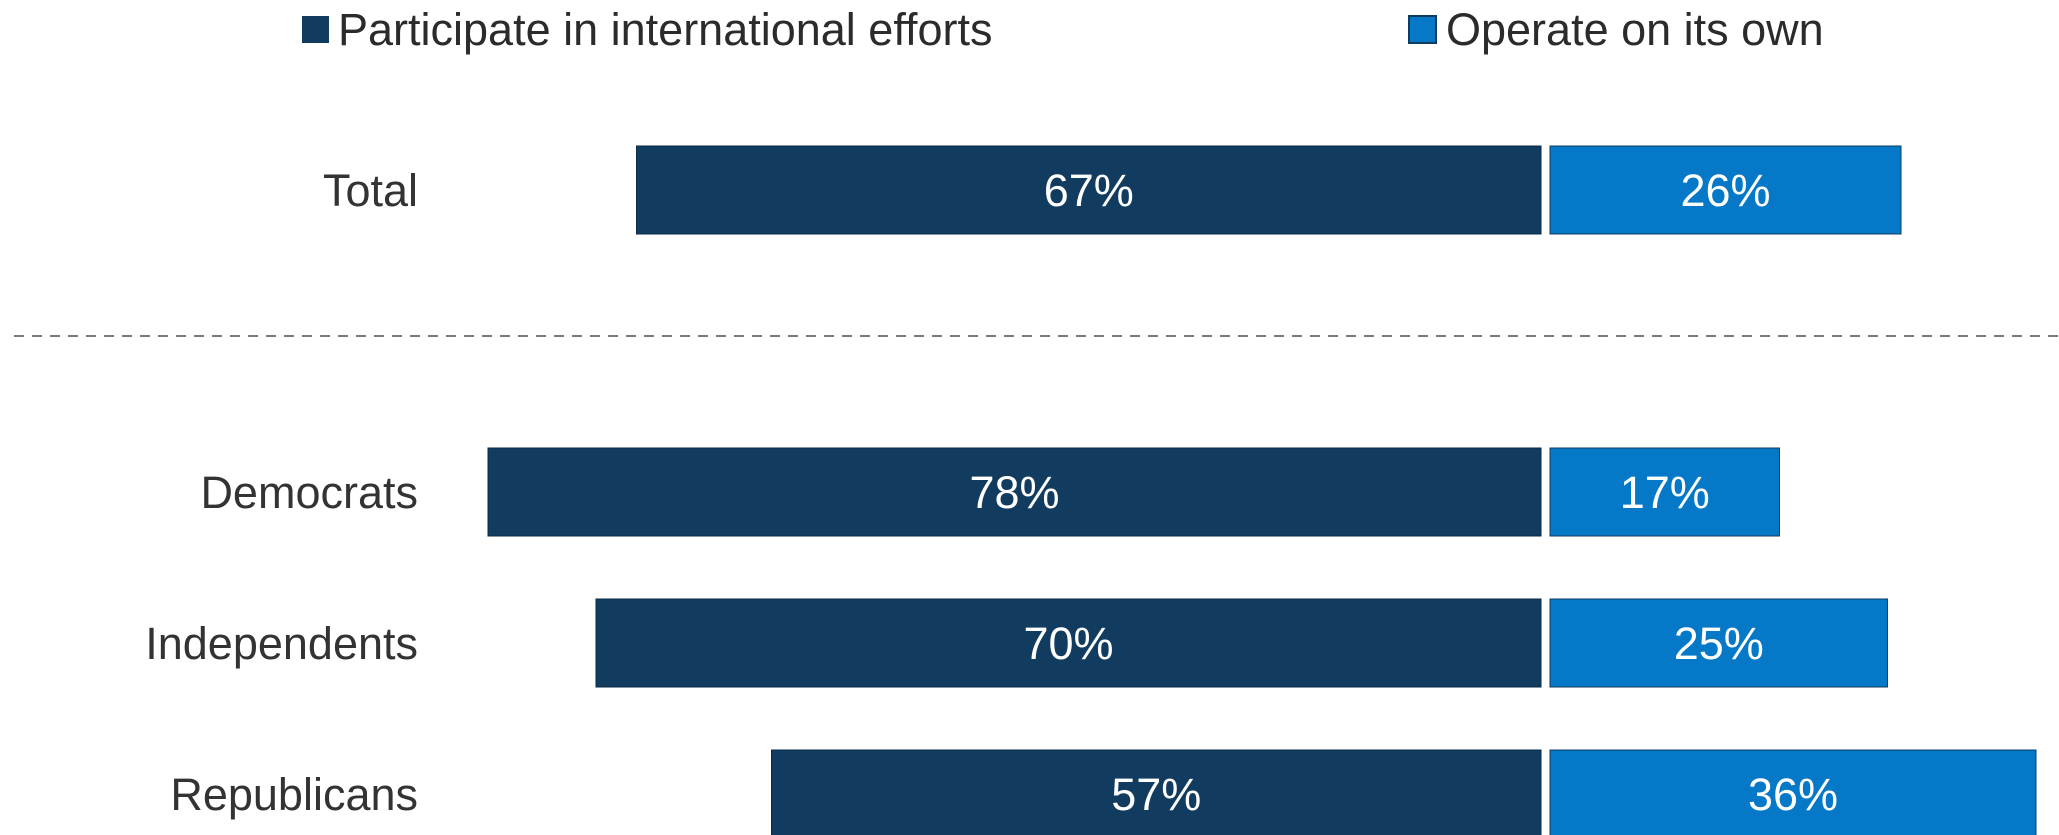  Describe the element at coordinates (309, 492) in the screenshot. I see `category-label-democrats: Democrats` at that location.